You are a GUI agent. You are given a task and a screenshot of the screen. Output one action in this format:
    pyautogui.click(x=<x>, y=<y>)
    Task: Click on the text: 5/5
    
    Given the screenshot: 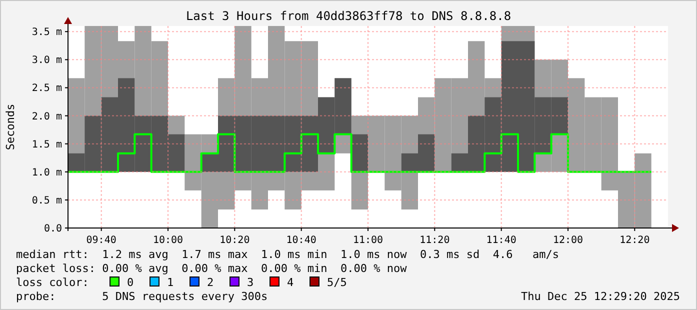 What is the action you would take?
    pyautogui.click(x=337, y=282)
    